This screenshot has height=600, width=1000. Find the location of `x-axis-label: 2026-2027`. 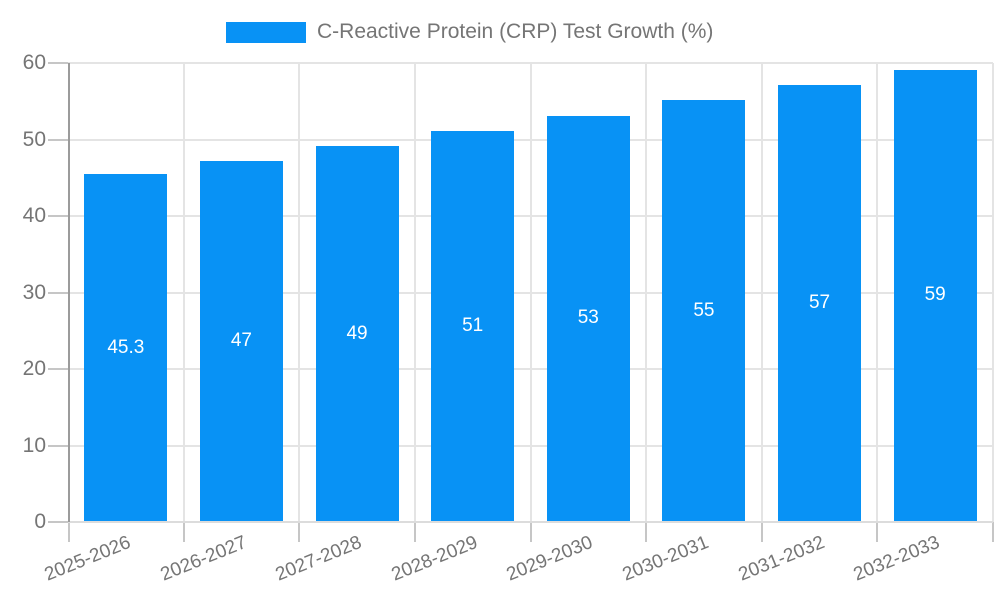

x-axis-label: 2026-2027 is located at coordinates (203, 559).